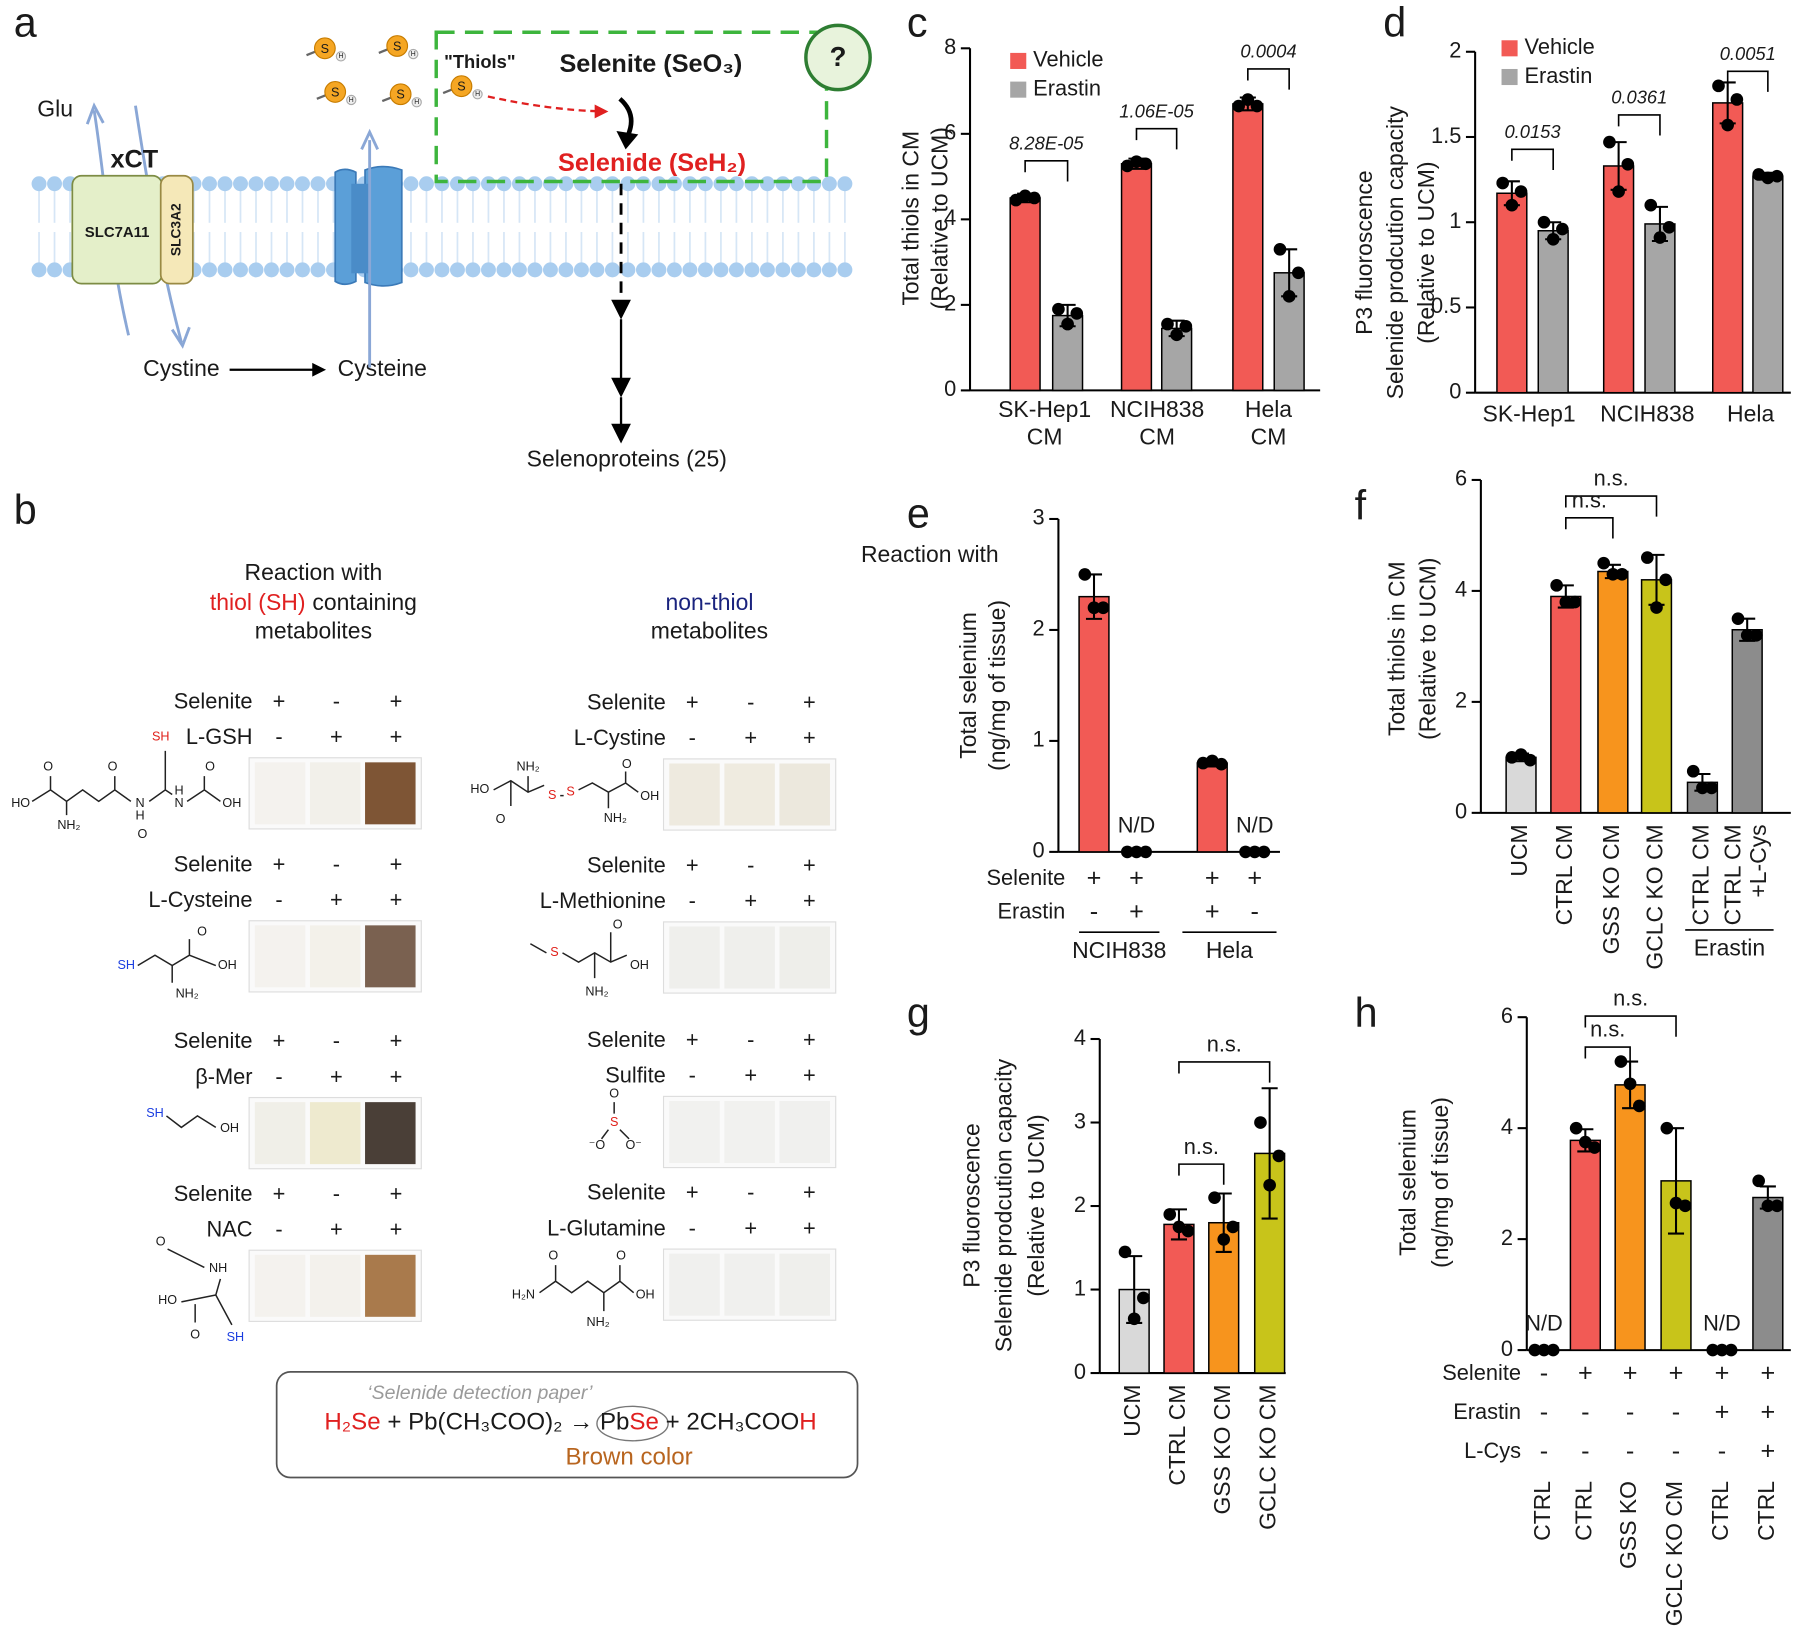 The image size is (1800, 1628). Describe the element at coordinates (1366, 1013) in the screenshot. I see `panel-label: h` at that location.